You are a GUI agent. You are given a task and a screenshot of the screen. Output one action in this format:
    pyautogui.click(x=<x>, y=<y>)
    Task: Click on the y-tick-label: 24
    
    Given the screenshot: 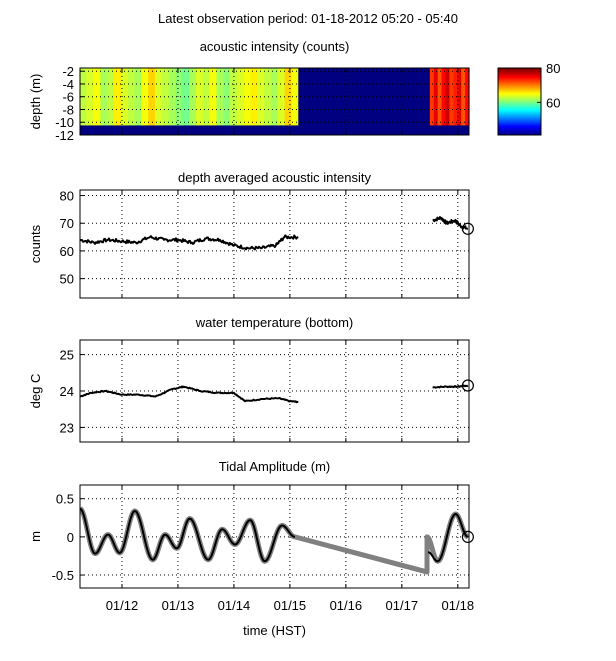 What is the action you would take?
    pyautogui.click(x=67, y=391)
    